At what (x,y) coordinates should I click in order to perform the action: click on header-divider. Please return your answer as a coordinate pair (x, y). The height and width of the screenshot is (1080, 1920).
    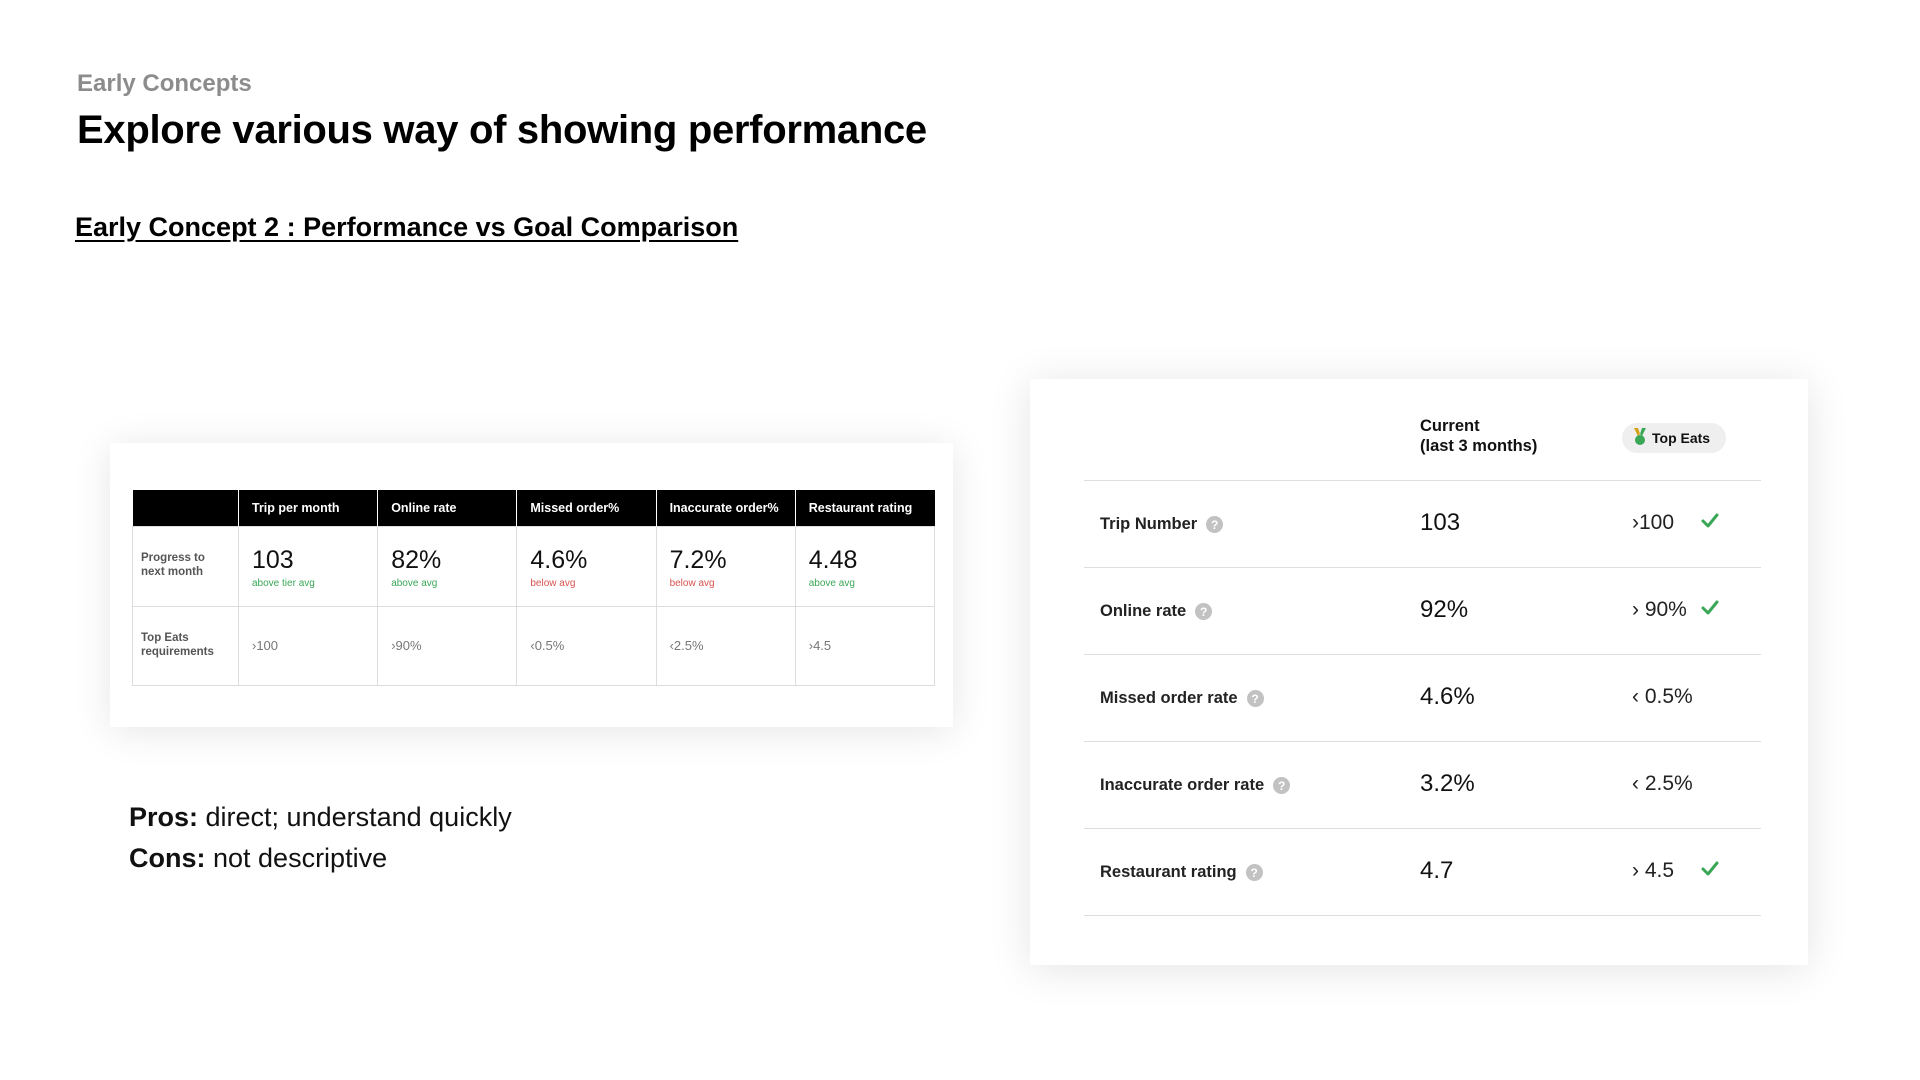
    Looking at the image, I should click on (1422, 480).